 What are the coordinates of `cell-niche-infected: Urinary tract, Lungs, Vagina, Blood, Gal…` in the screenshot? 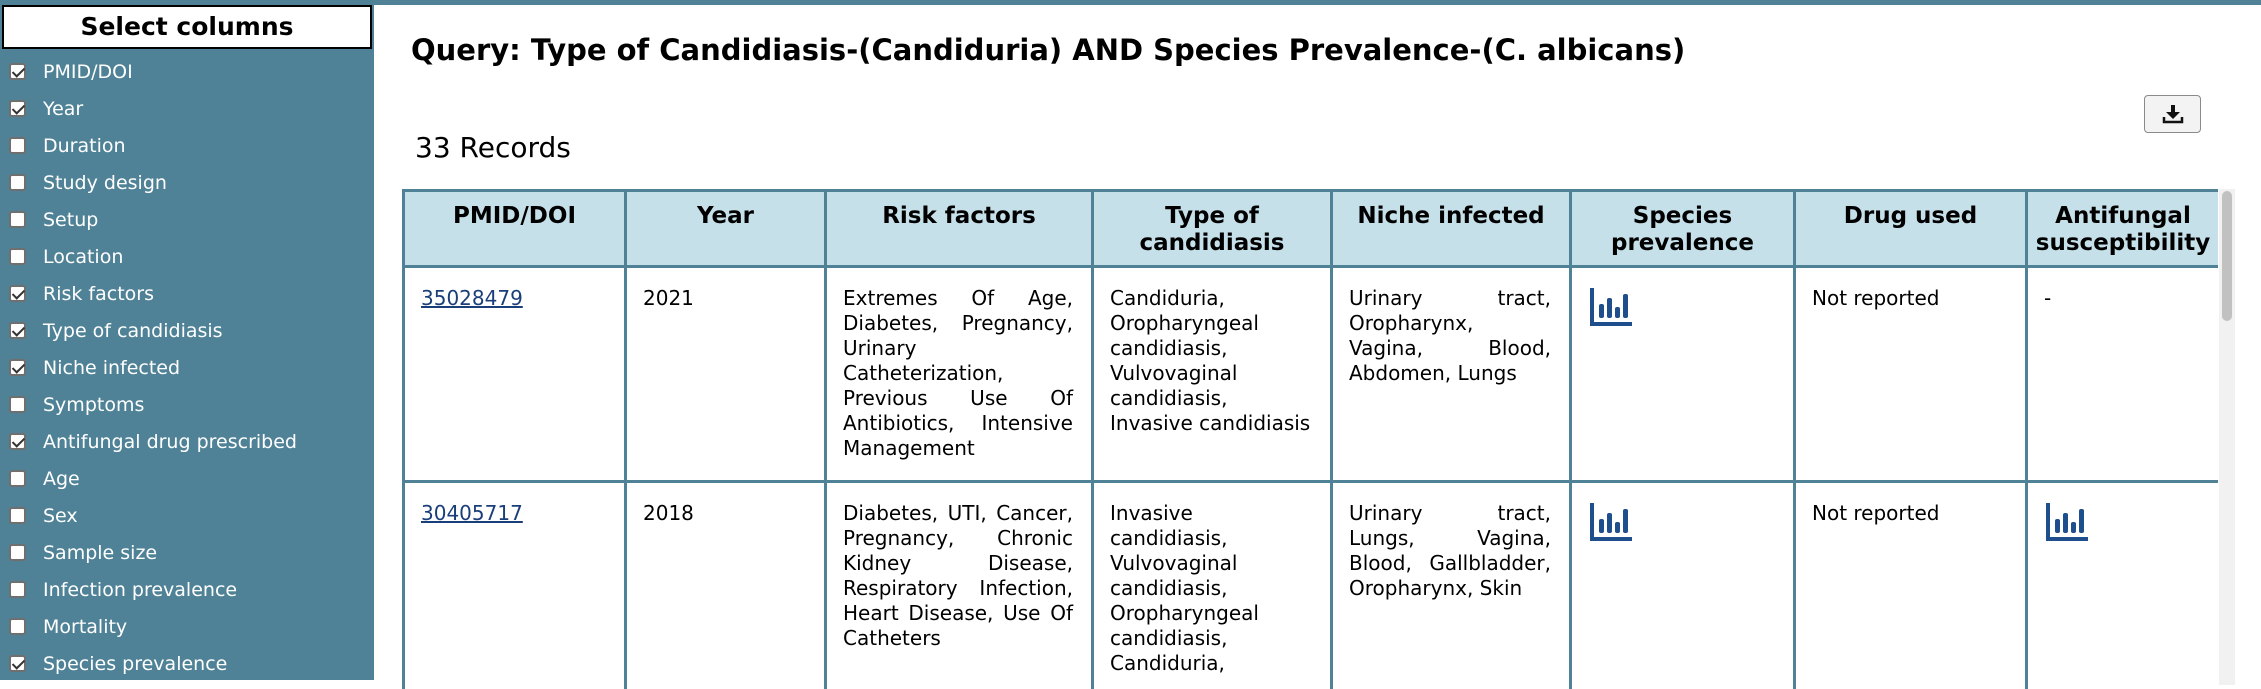 It's located at (1451, 585).